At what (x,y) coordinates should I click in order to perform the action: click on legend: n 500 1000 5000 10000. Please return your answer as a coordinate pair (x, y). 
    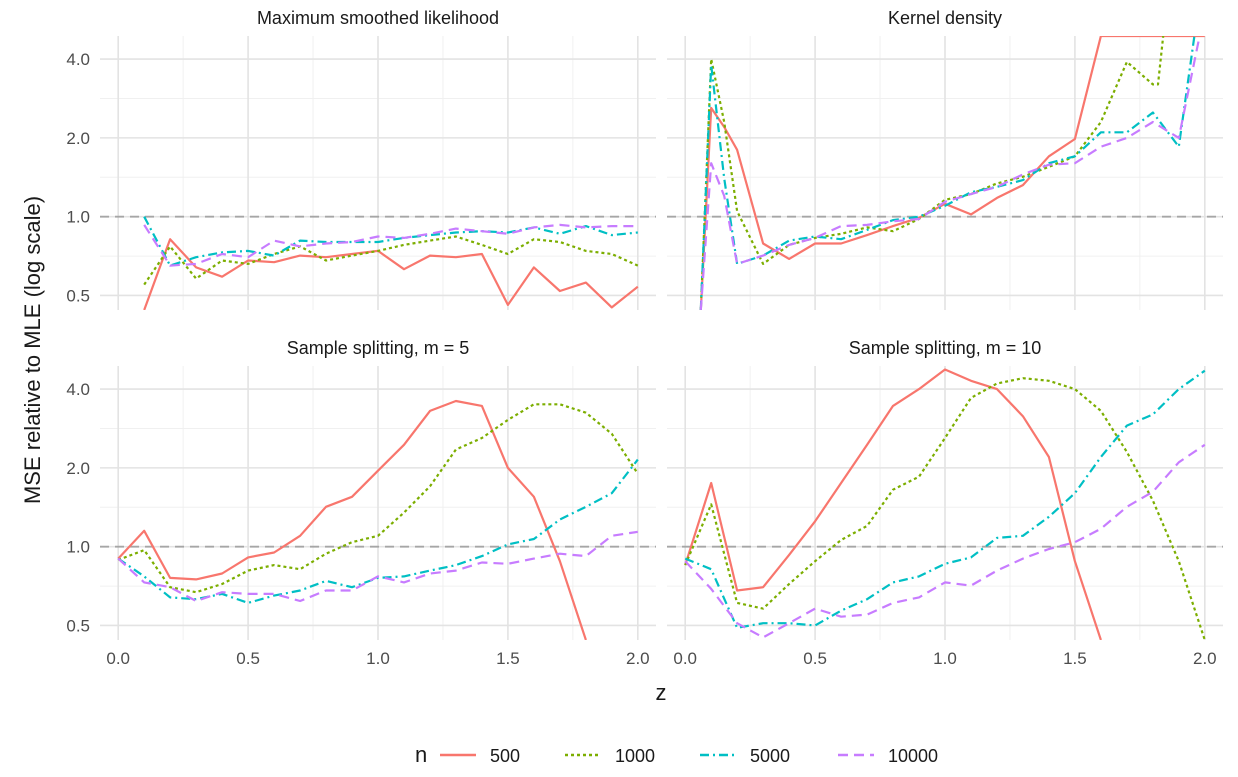
    Looking at the image, I should click on (676, 754).